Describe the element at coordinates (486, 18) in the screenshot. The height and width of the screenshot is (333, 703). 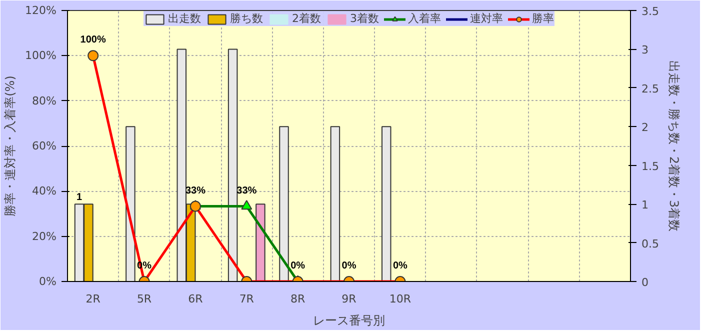
I see `legend-label: 連対率` at that location.